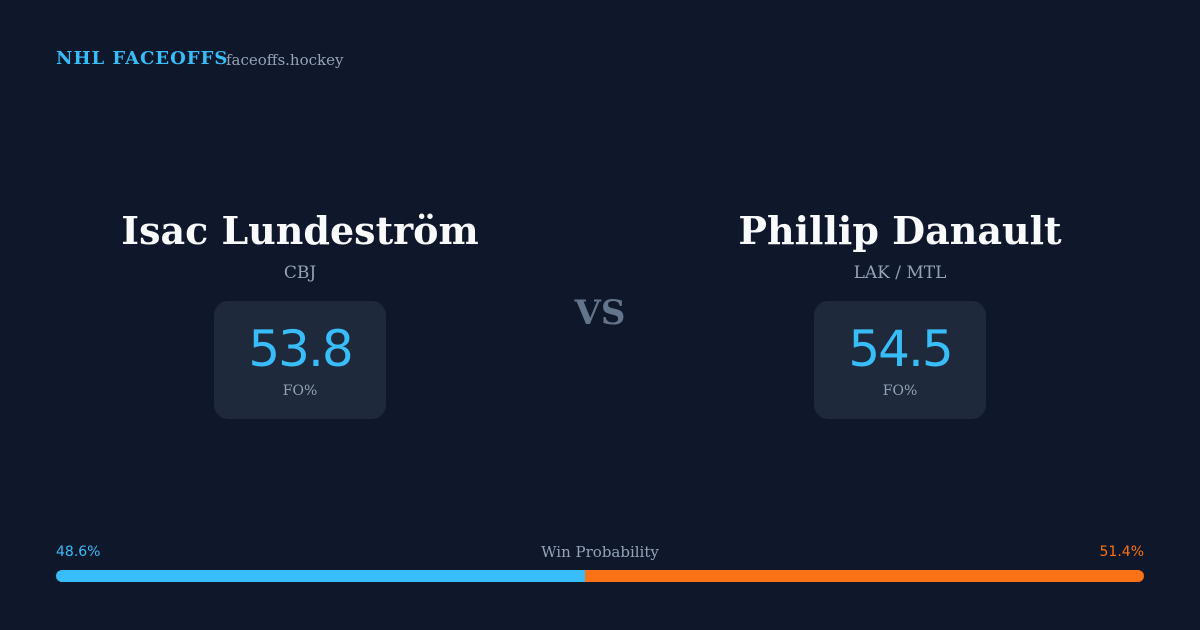  Describe the element at coordinates (142, 58) in the screenshot. I see `brand: NHL FACEOFFS` at that location.